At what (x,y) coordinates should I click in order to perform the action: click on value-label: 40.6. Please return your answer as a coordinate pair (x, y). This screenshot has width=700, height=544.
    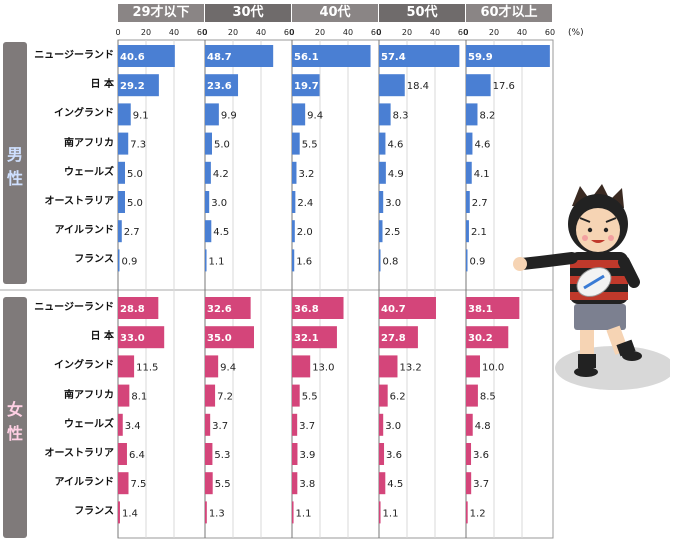
    Looking at the image, I should click on (132, 57).